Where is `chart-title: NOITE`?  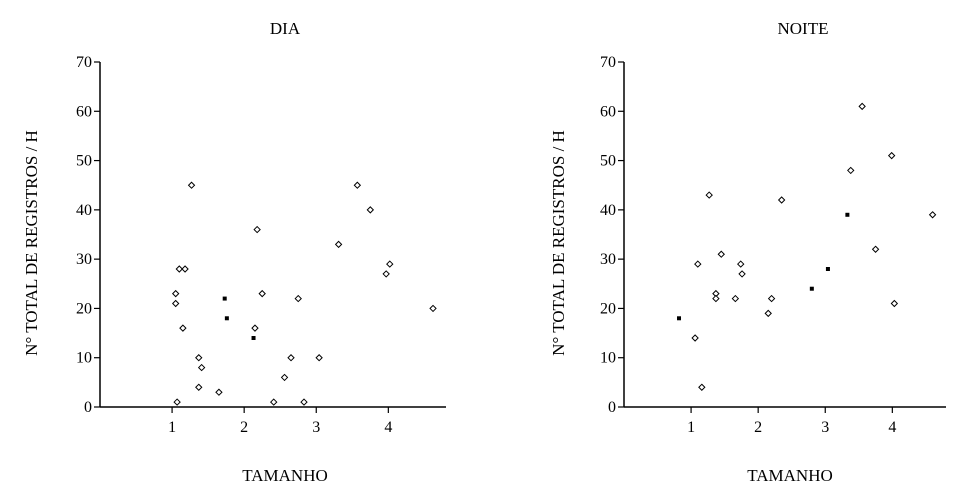
chart-title: NOITE is located at coordinates (803, 28).